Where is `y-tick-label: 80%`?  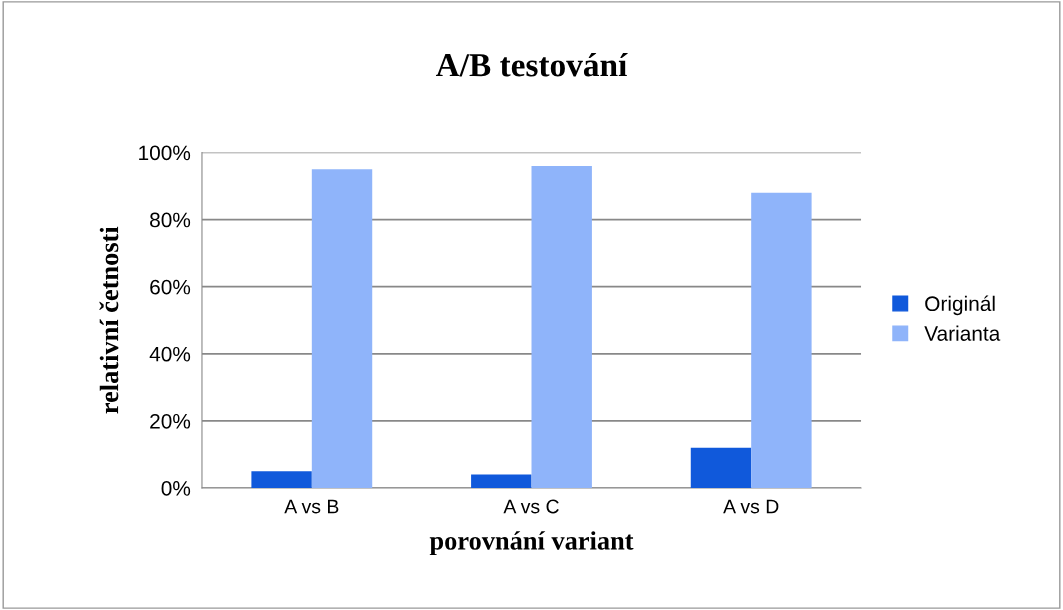 y-tick-label: 80% is located at coordinates (170, 220).